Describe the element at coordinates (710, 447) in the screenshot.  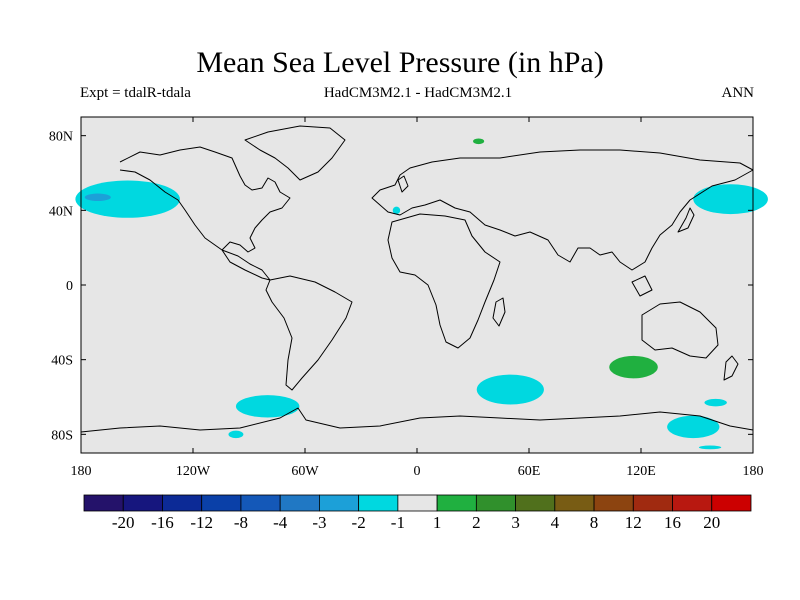
I see `anomaly-antarctic-coast-low` at that location.